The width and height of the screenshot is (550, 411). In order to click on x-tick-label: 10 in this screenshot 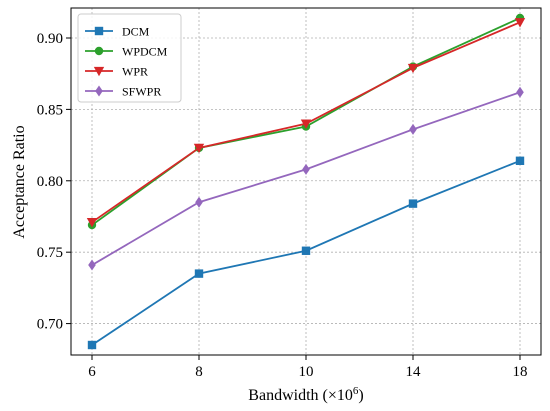, I will do `click(306, 372)`.